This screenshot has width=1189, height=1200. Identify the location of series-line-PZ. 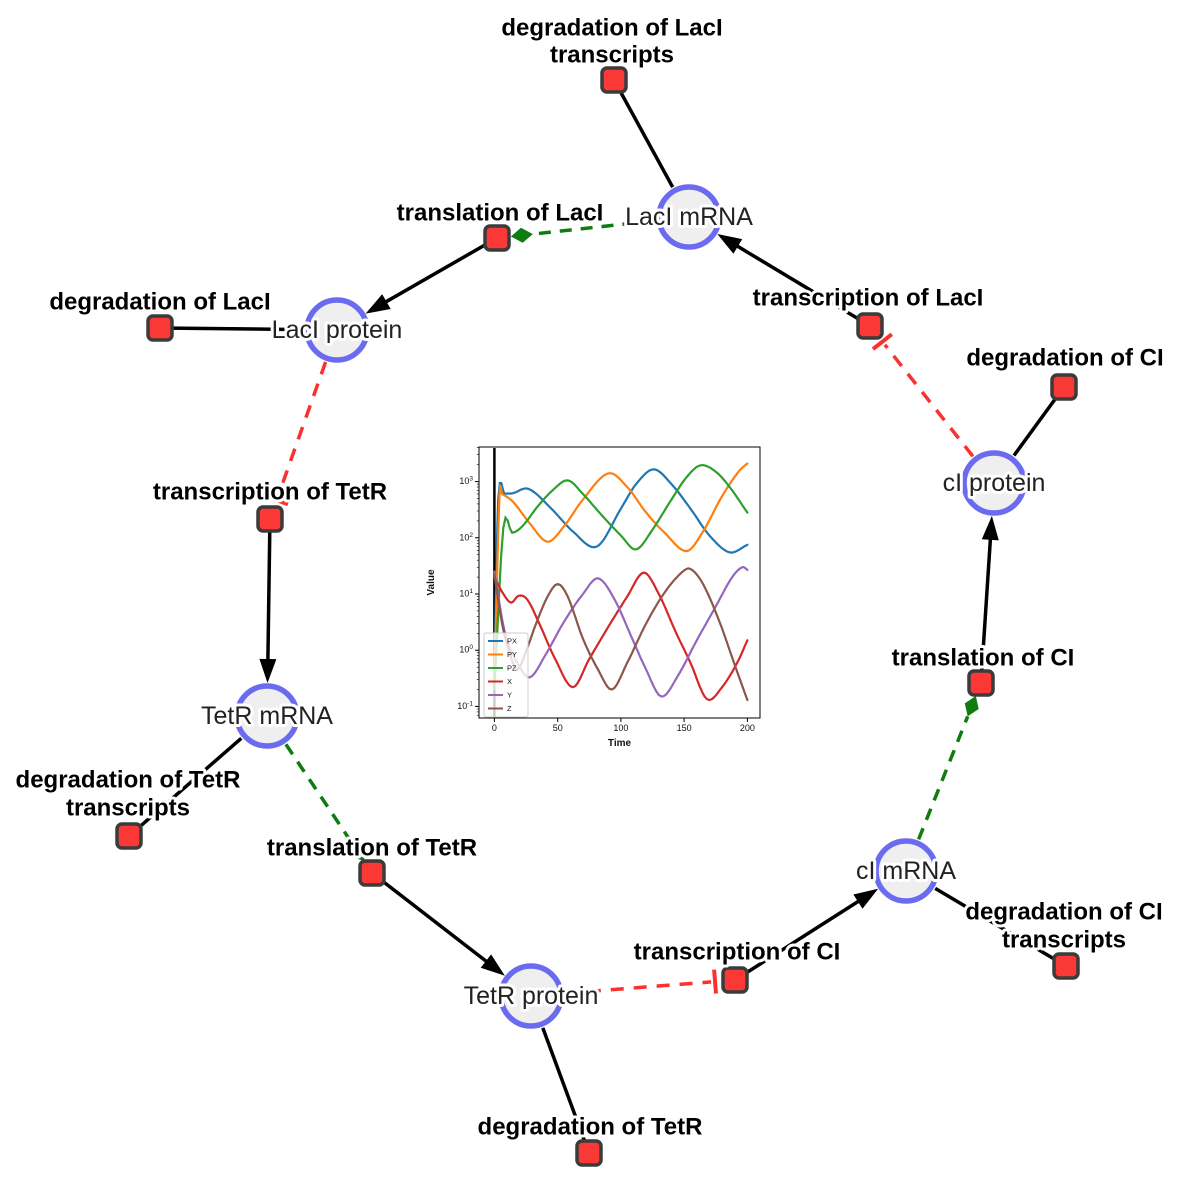
(621, 577).